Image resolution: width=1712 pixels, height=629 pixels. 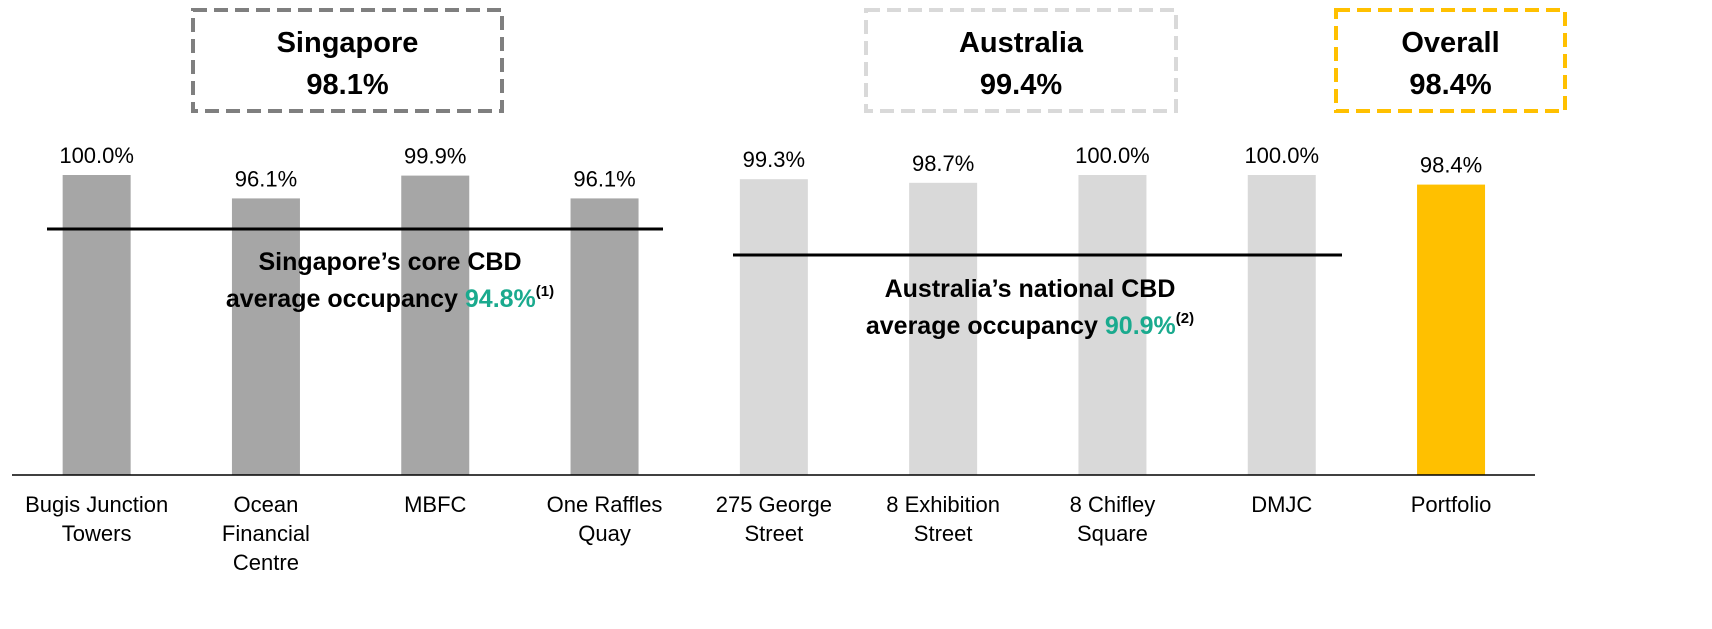 What do you see at coordinates (1282, 504) in the screenshot?
I see `x-tick-label: DMJC` at bounding box center [1282, 504].